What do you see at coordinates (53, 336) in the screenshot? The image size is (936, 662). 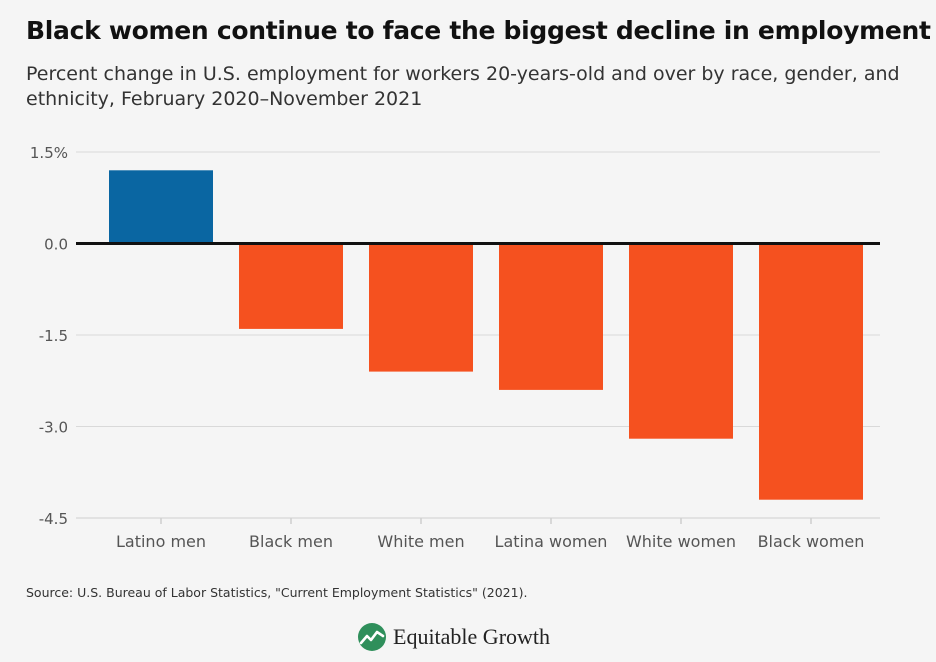 I see `y-tick-label: -1.5` at bounding box center [53, 336].